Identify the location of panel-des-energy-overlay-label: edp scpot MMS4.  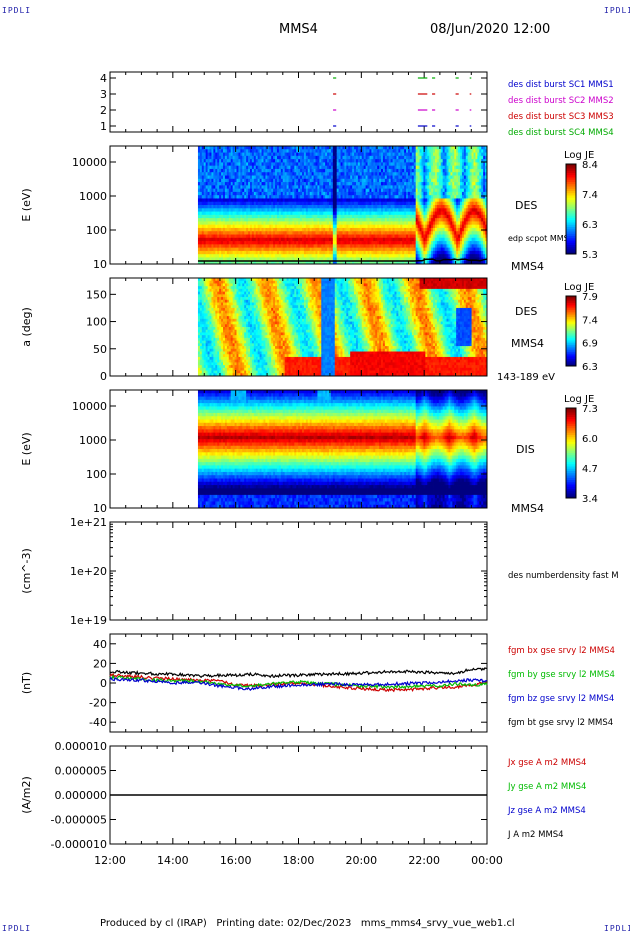
(541, 238).